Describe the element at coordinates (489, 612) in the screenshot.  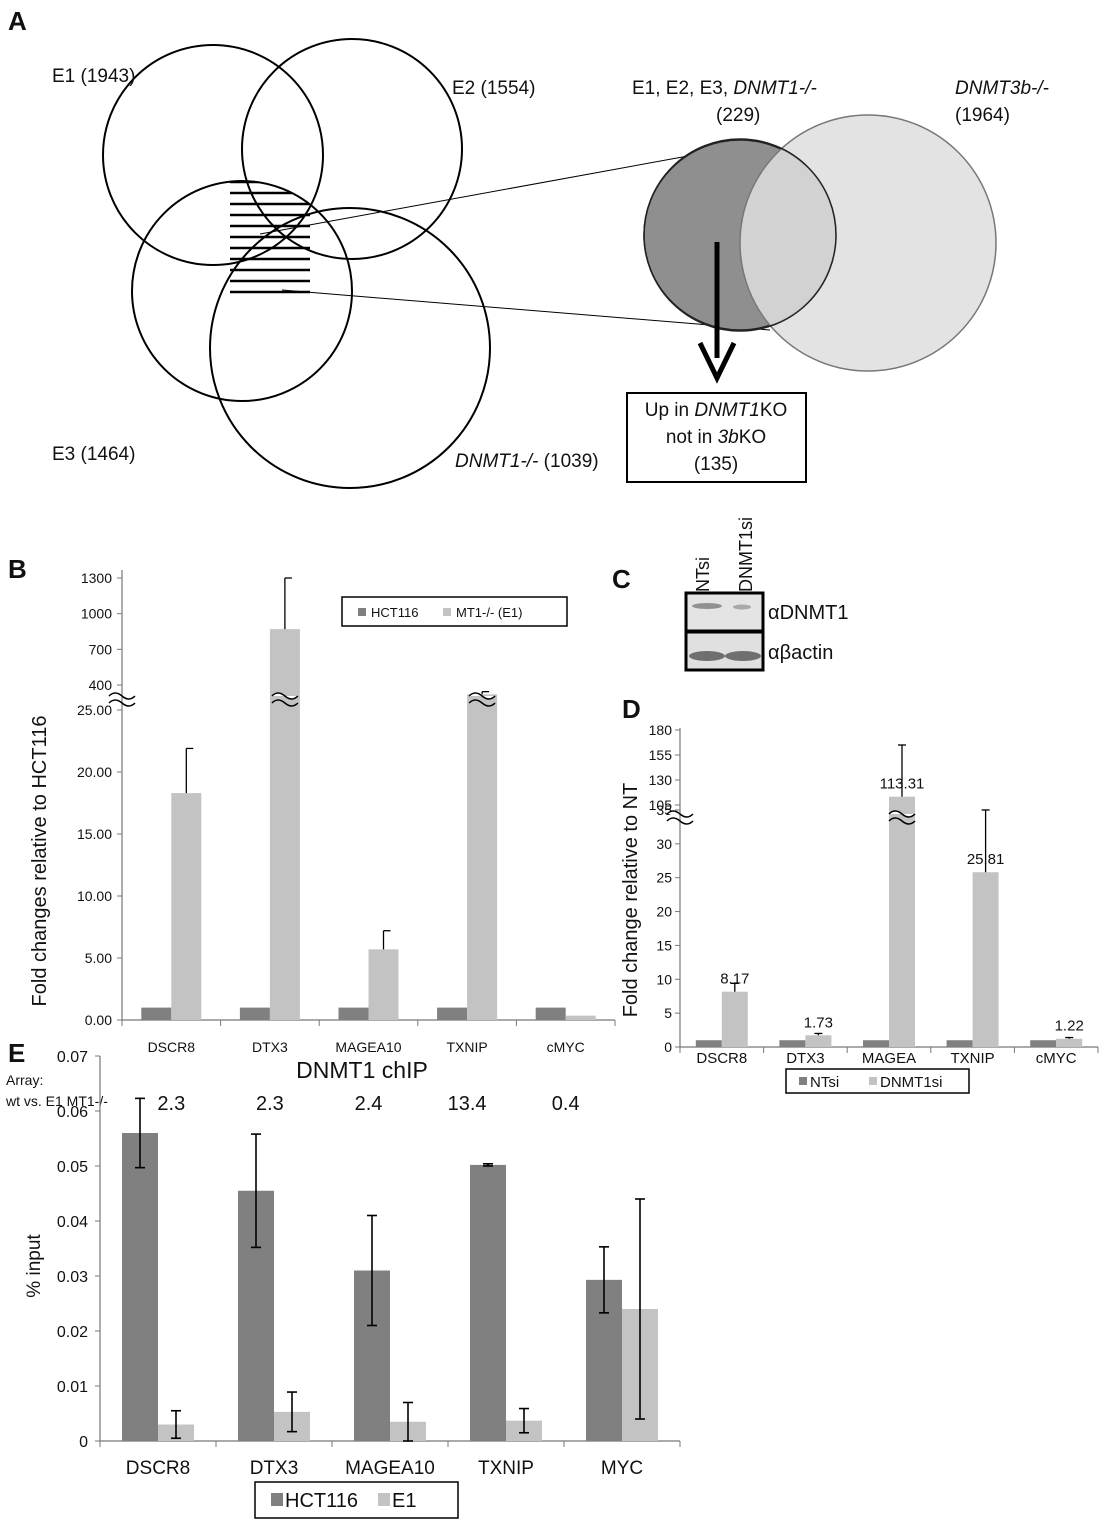
I see `chart-b-legend-label-e1: MT1-/- (E1)` at that location.